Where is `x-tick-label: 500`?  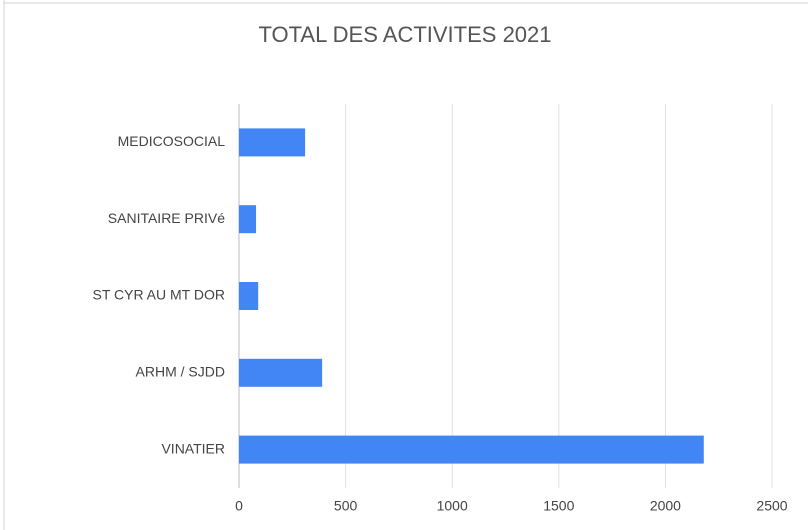 x-tick-label: 500 is located at coordinates (346, 506).